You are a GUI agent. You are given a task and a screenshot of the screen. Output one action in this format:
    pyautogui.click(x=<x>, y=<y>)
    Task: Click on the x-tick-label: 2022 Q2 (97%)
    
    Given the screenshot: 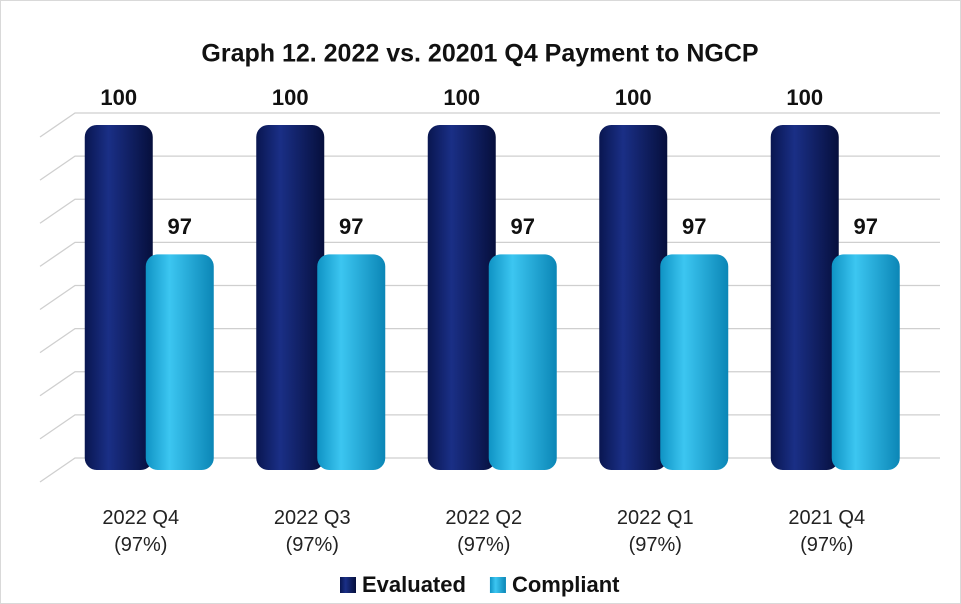 What is the action you would take?
    pyautogui.click(x=484, y=531)
    